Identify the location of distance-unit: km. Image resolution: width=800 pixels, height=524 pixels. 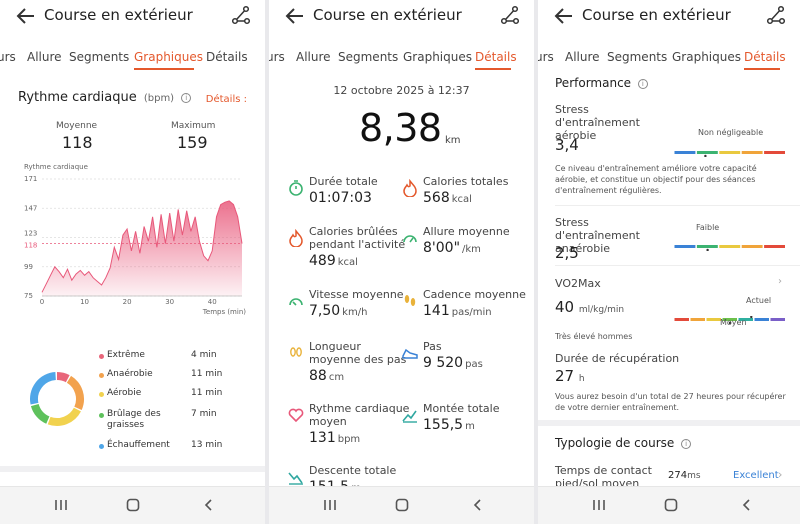
(453, 140).